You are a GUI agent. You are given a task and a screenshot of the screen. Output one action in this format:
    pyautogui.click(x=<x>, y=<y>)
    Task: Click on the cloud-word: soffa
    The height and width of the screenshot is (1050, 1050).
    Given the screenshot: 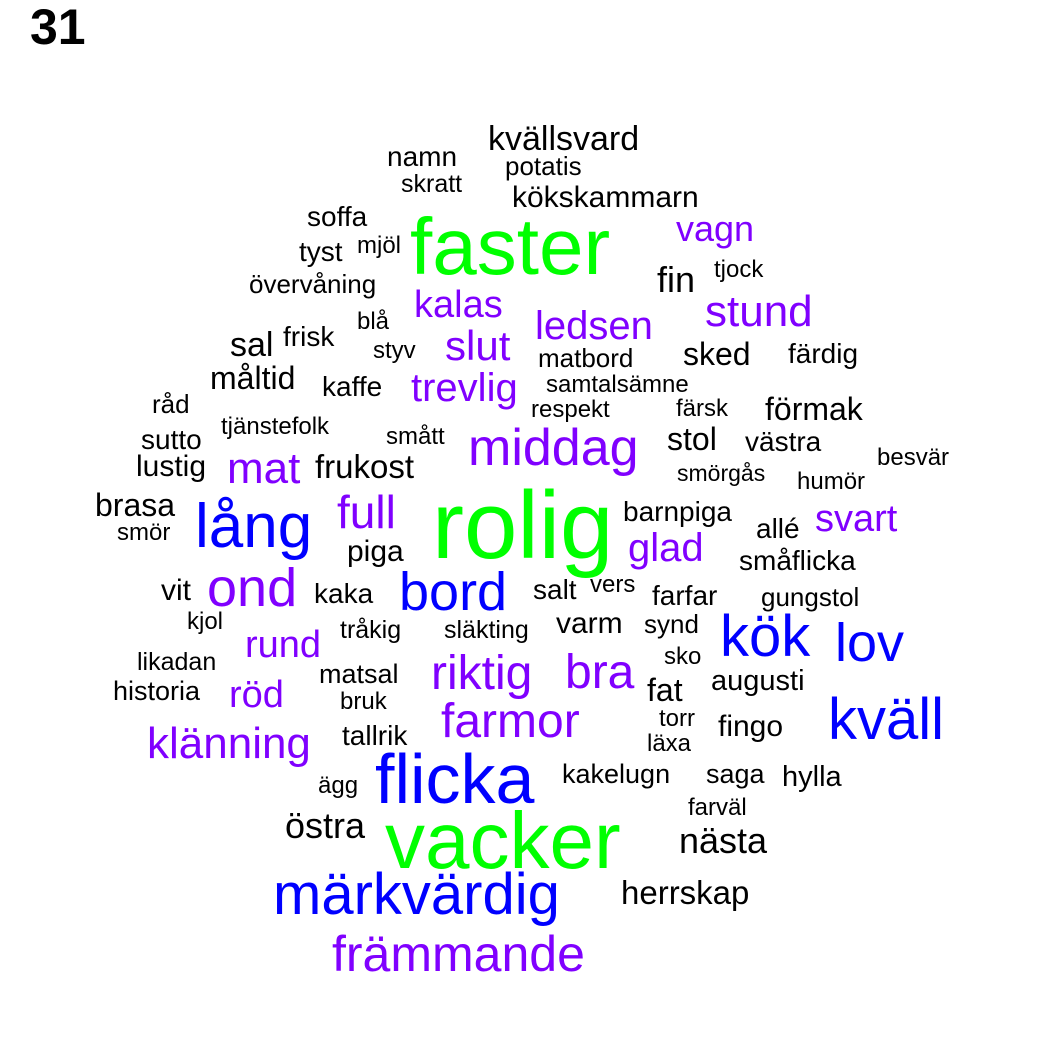 What is the action you would take?
    pyautogui.click(x=337, y=216)
    